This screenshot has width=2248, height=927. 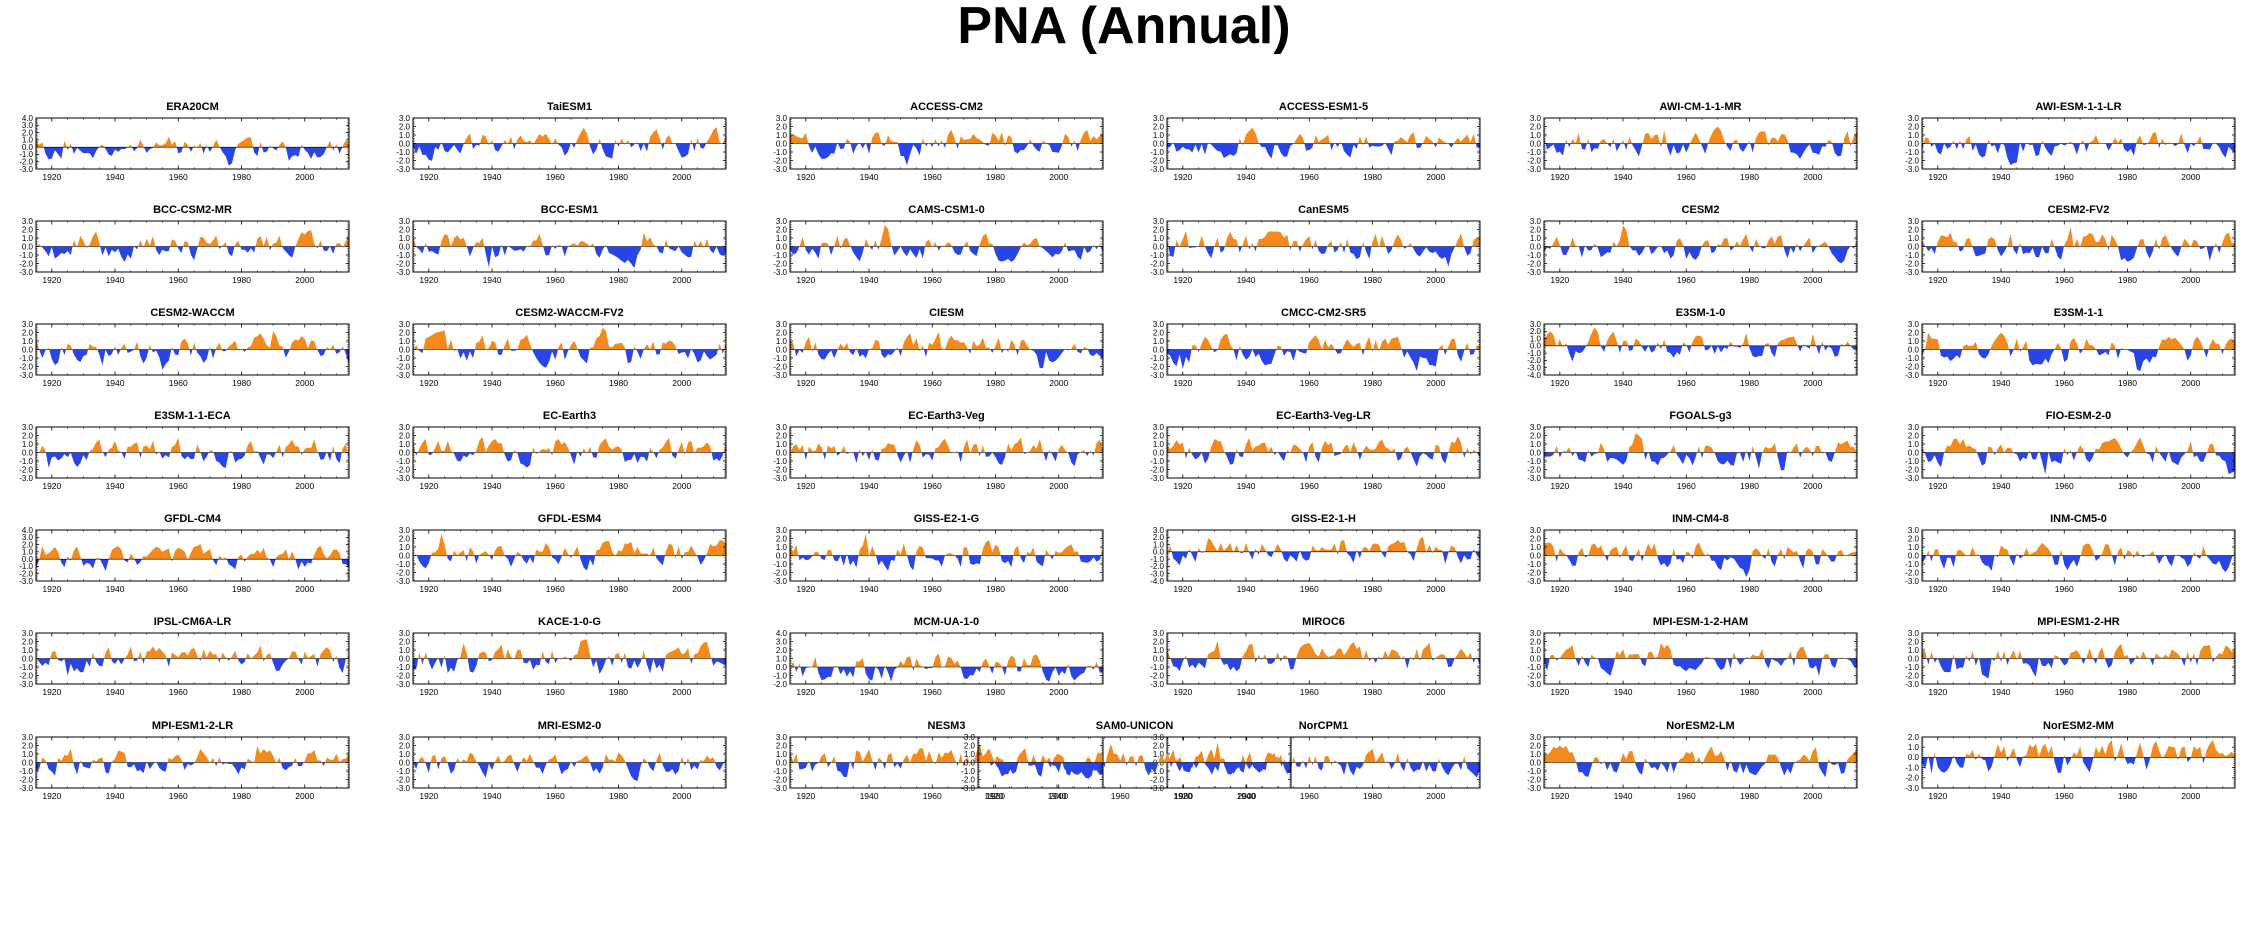 What do you see at coordinates (1701, 313) in the screenshot?
I see `panel-title: E3SM-1-0` at bounding box center [1701, 313].